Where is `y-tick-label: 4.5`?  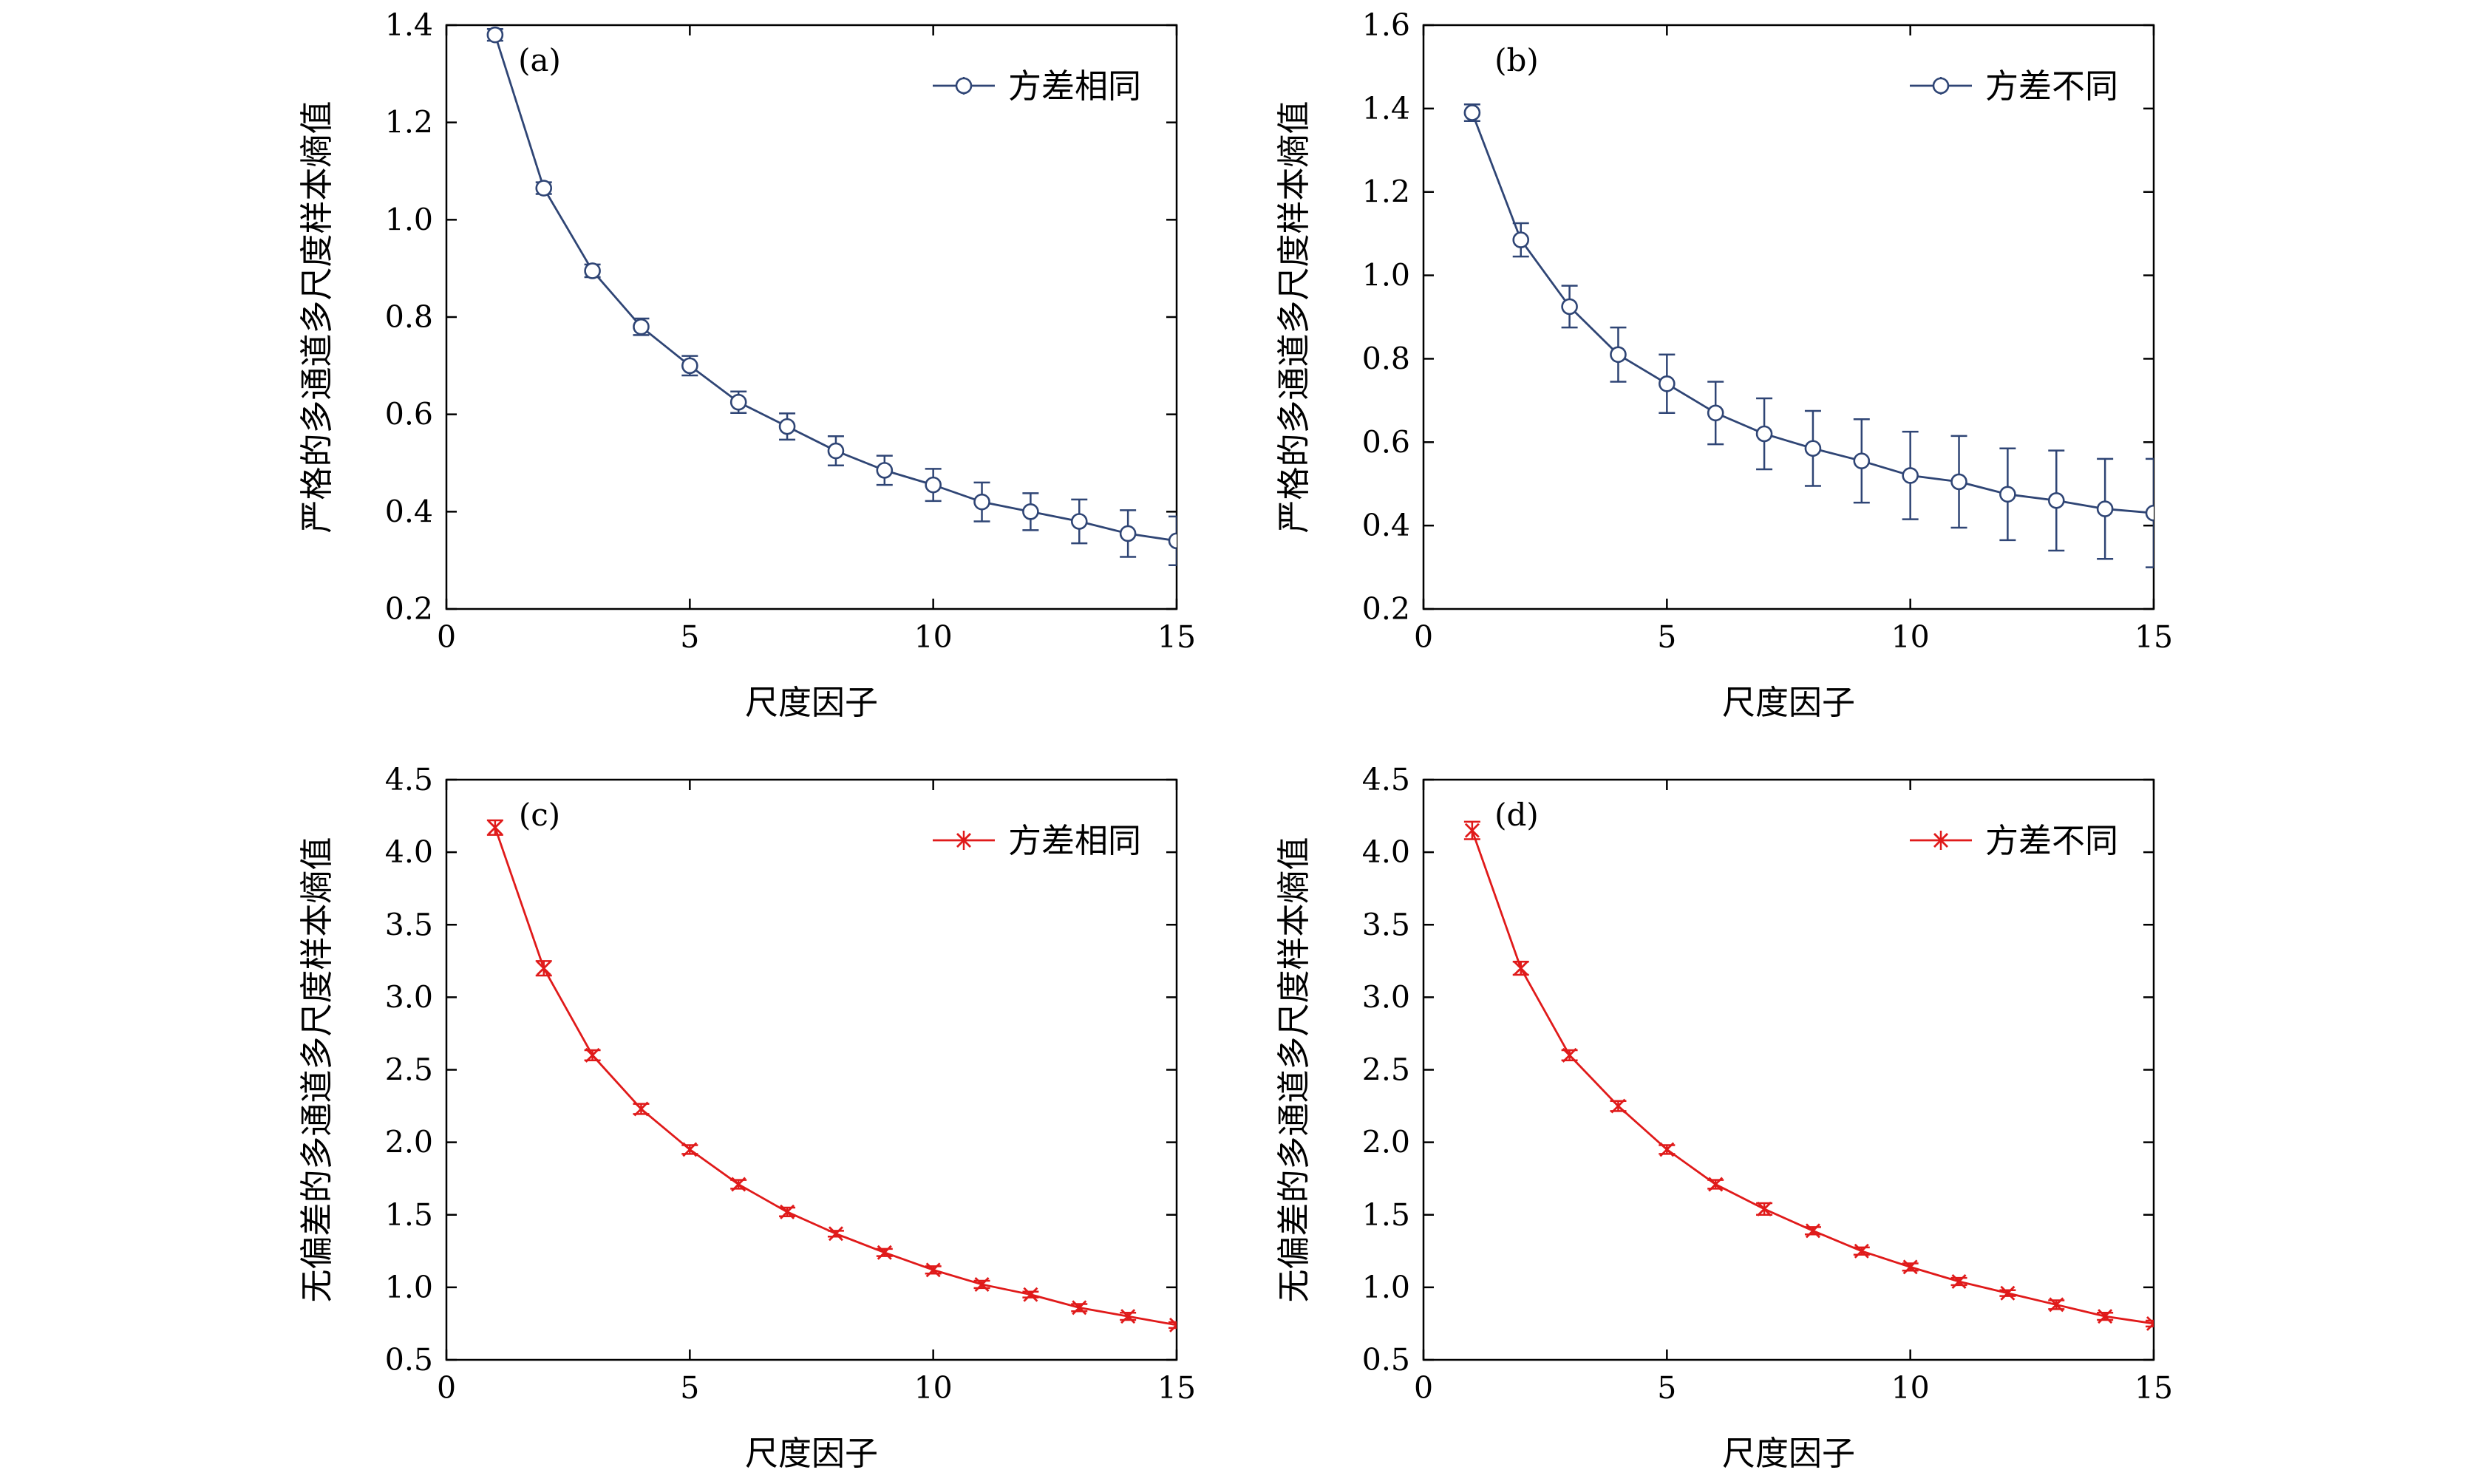
y-tick-label: 4.5 is located at coordinates (409, 779).